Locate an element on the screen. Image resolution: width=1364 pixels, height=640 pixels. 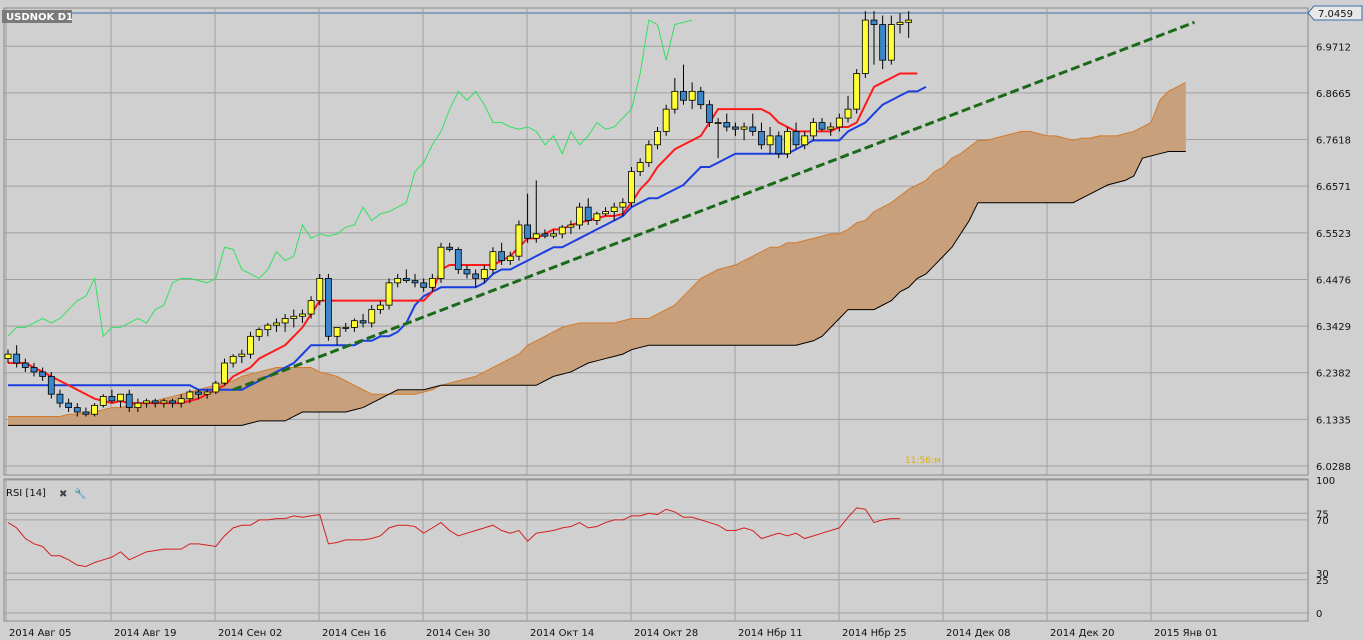
date-tick-label: 2015 Янв 01 is located at coordinates (1186, 633).